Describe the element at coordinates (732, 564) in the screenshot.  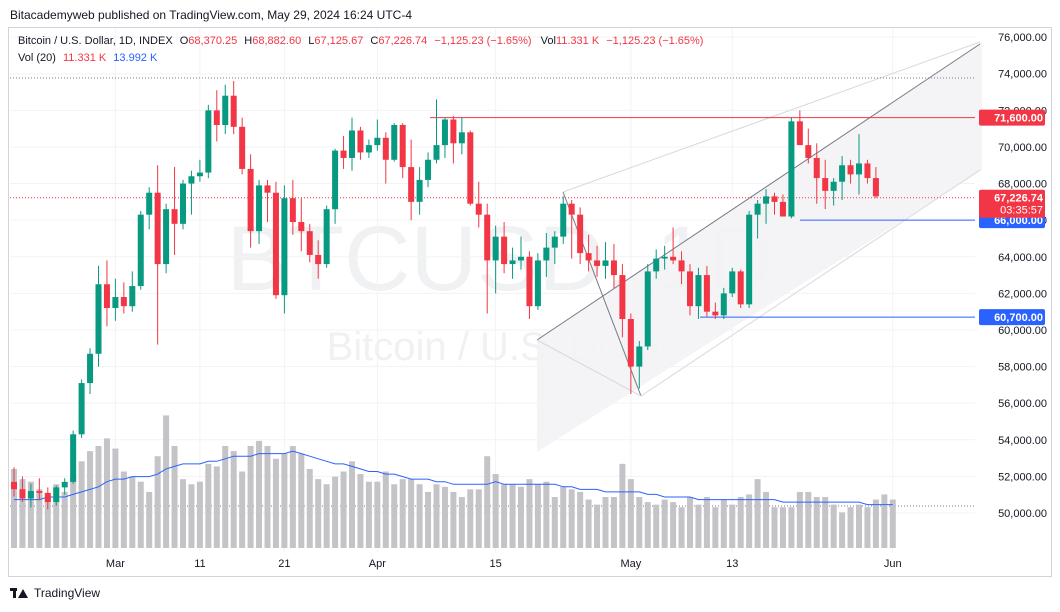
I see `x-tick-label: 13` at that location.